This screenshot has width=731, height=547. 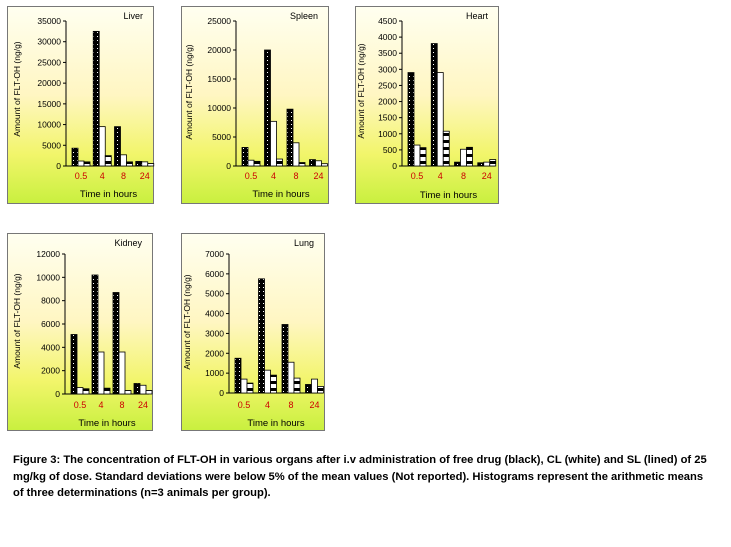 I want to click on y-tick-label: 12000, so click(x=48, y=254).